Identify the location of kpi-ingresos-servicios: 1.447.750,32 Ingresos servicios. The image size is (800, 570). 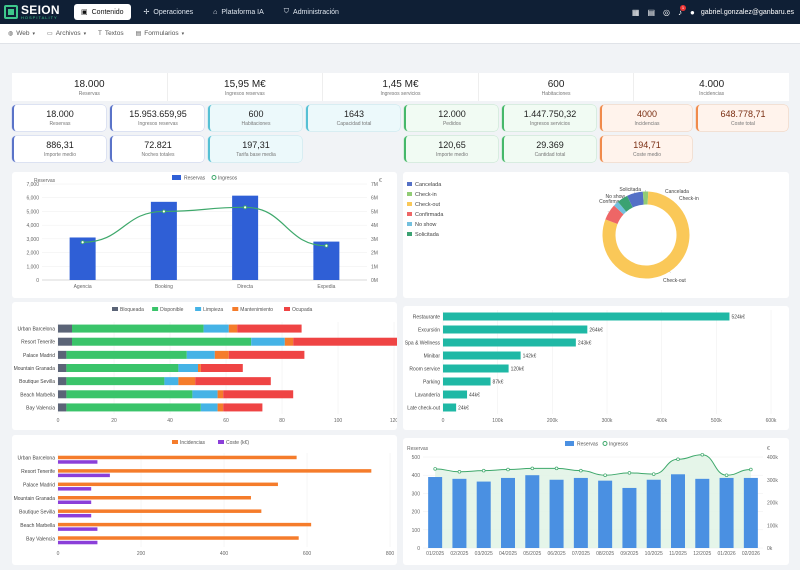
(549, 118).